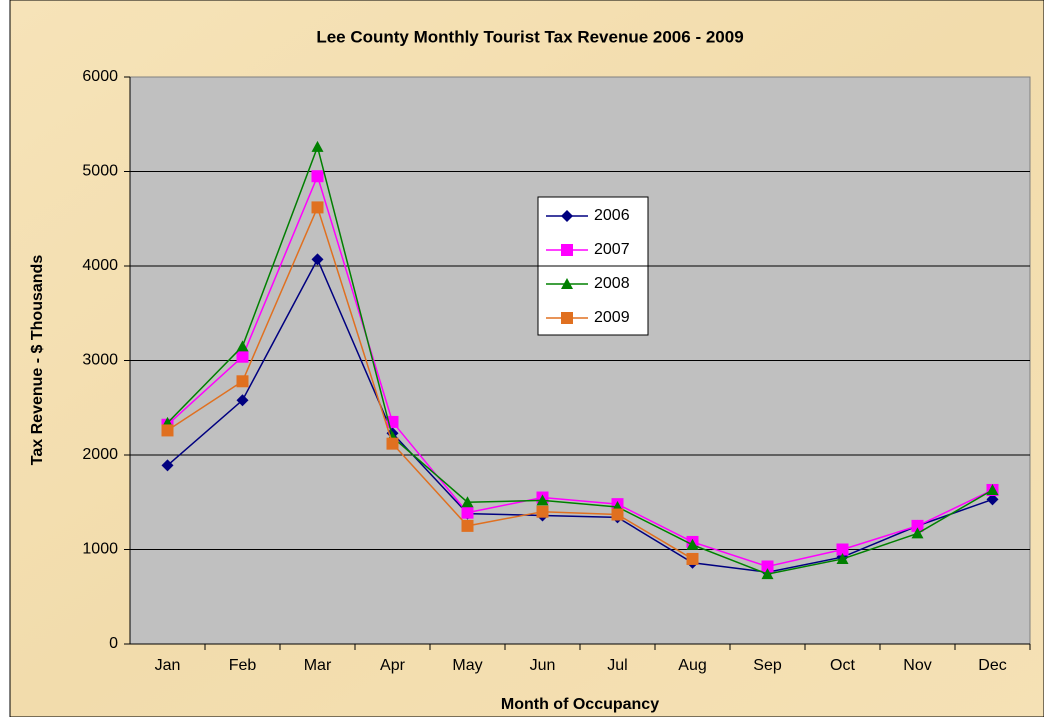 The height and width of the screenshot is (717, 1044). Describe the element at coordinates (612, 249) in the screenshot. I see `legend-label: 2007` at that location.